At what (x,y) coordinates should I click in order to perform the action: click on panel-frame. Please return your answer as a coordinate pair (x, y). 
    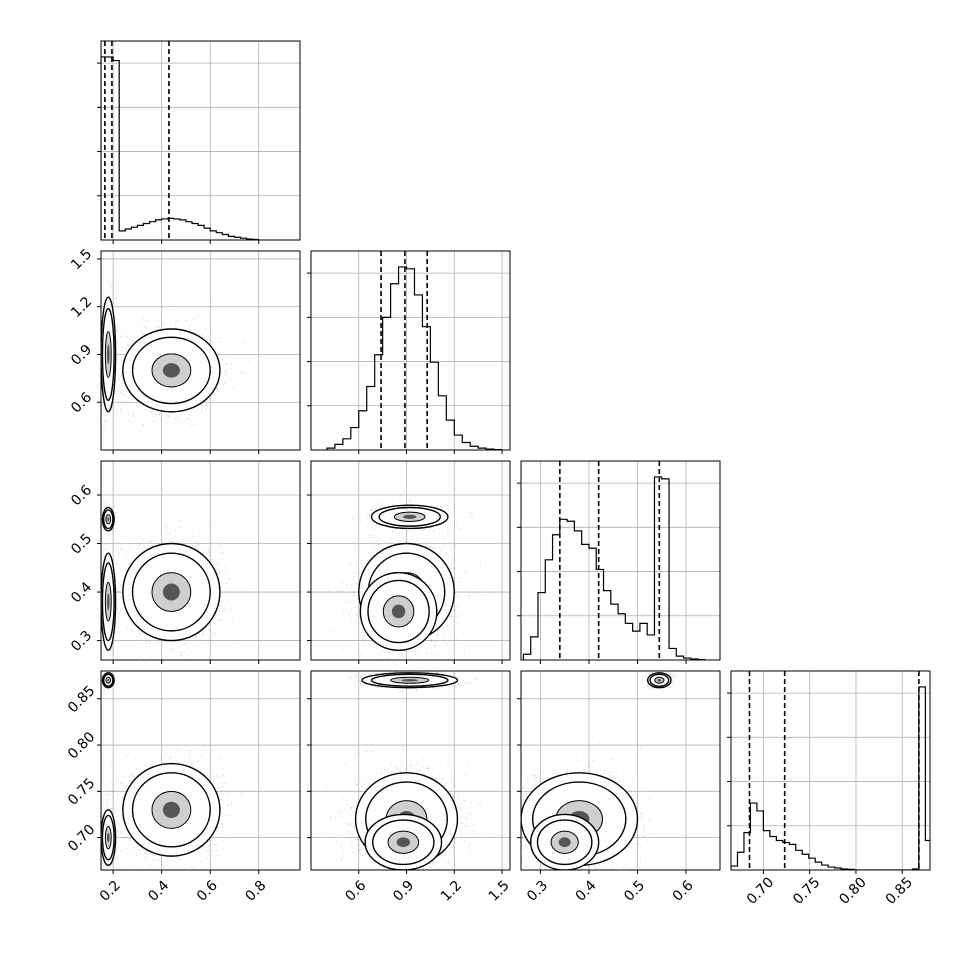
    Looking at the image, I should click on (200, 140).